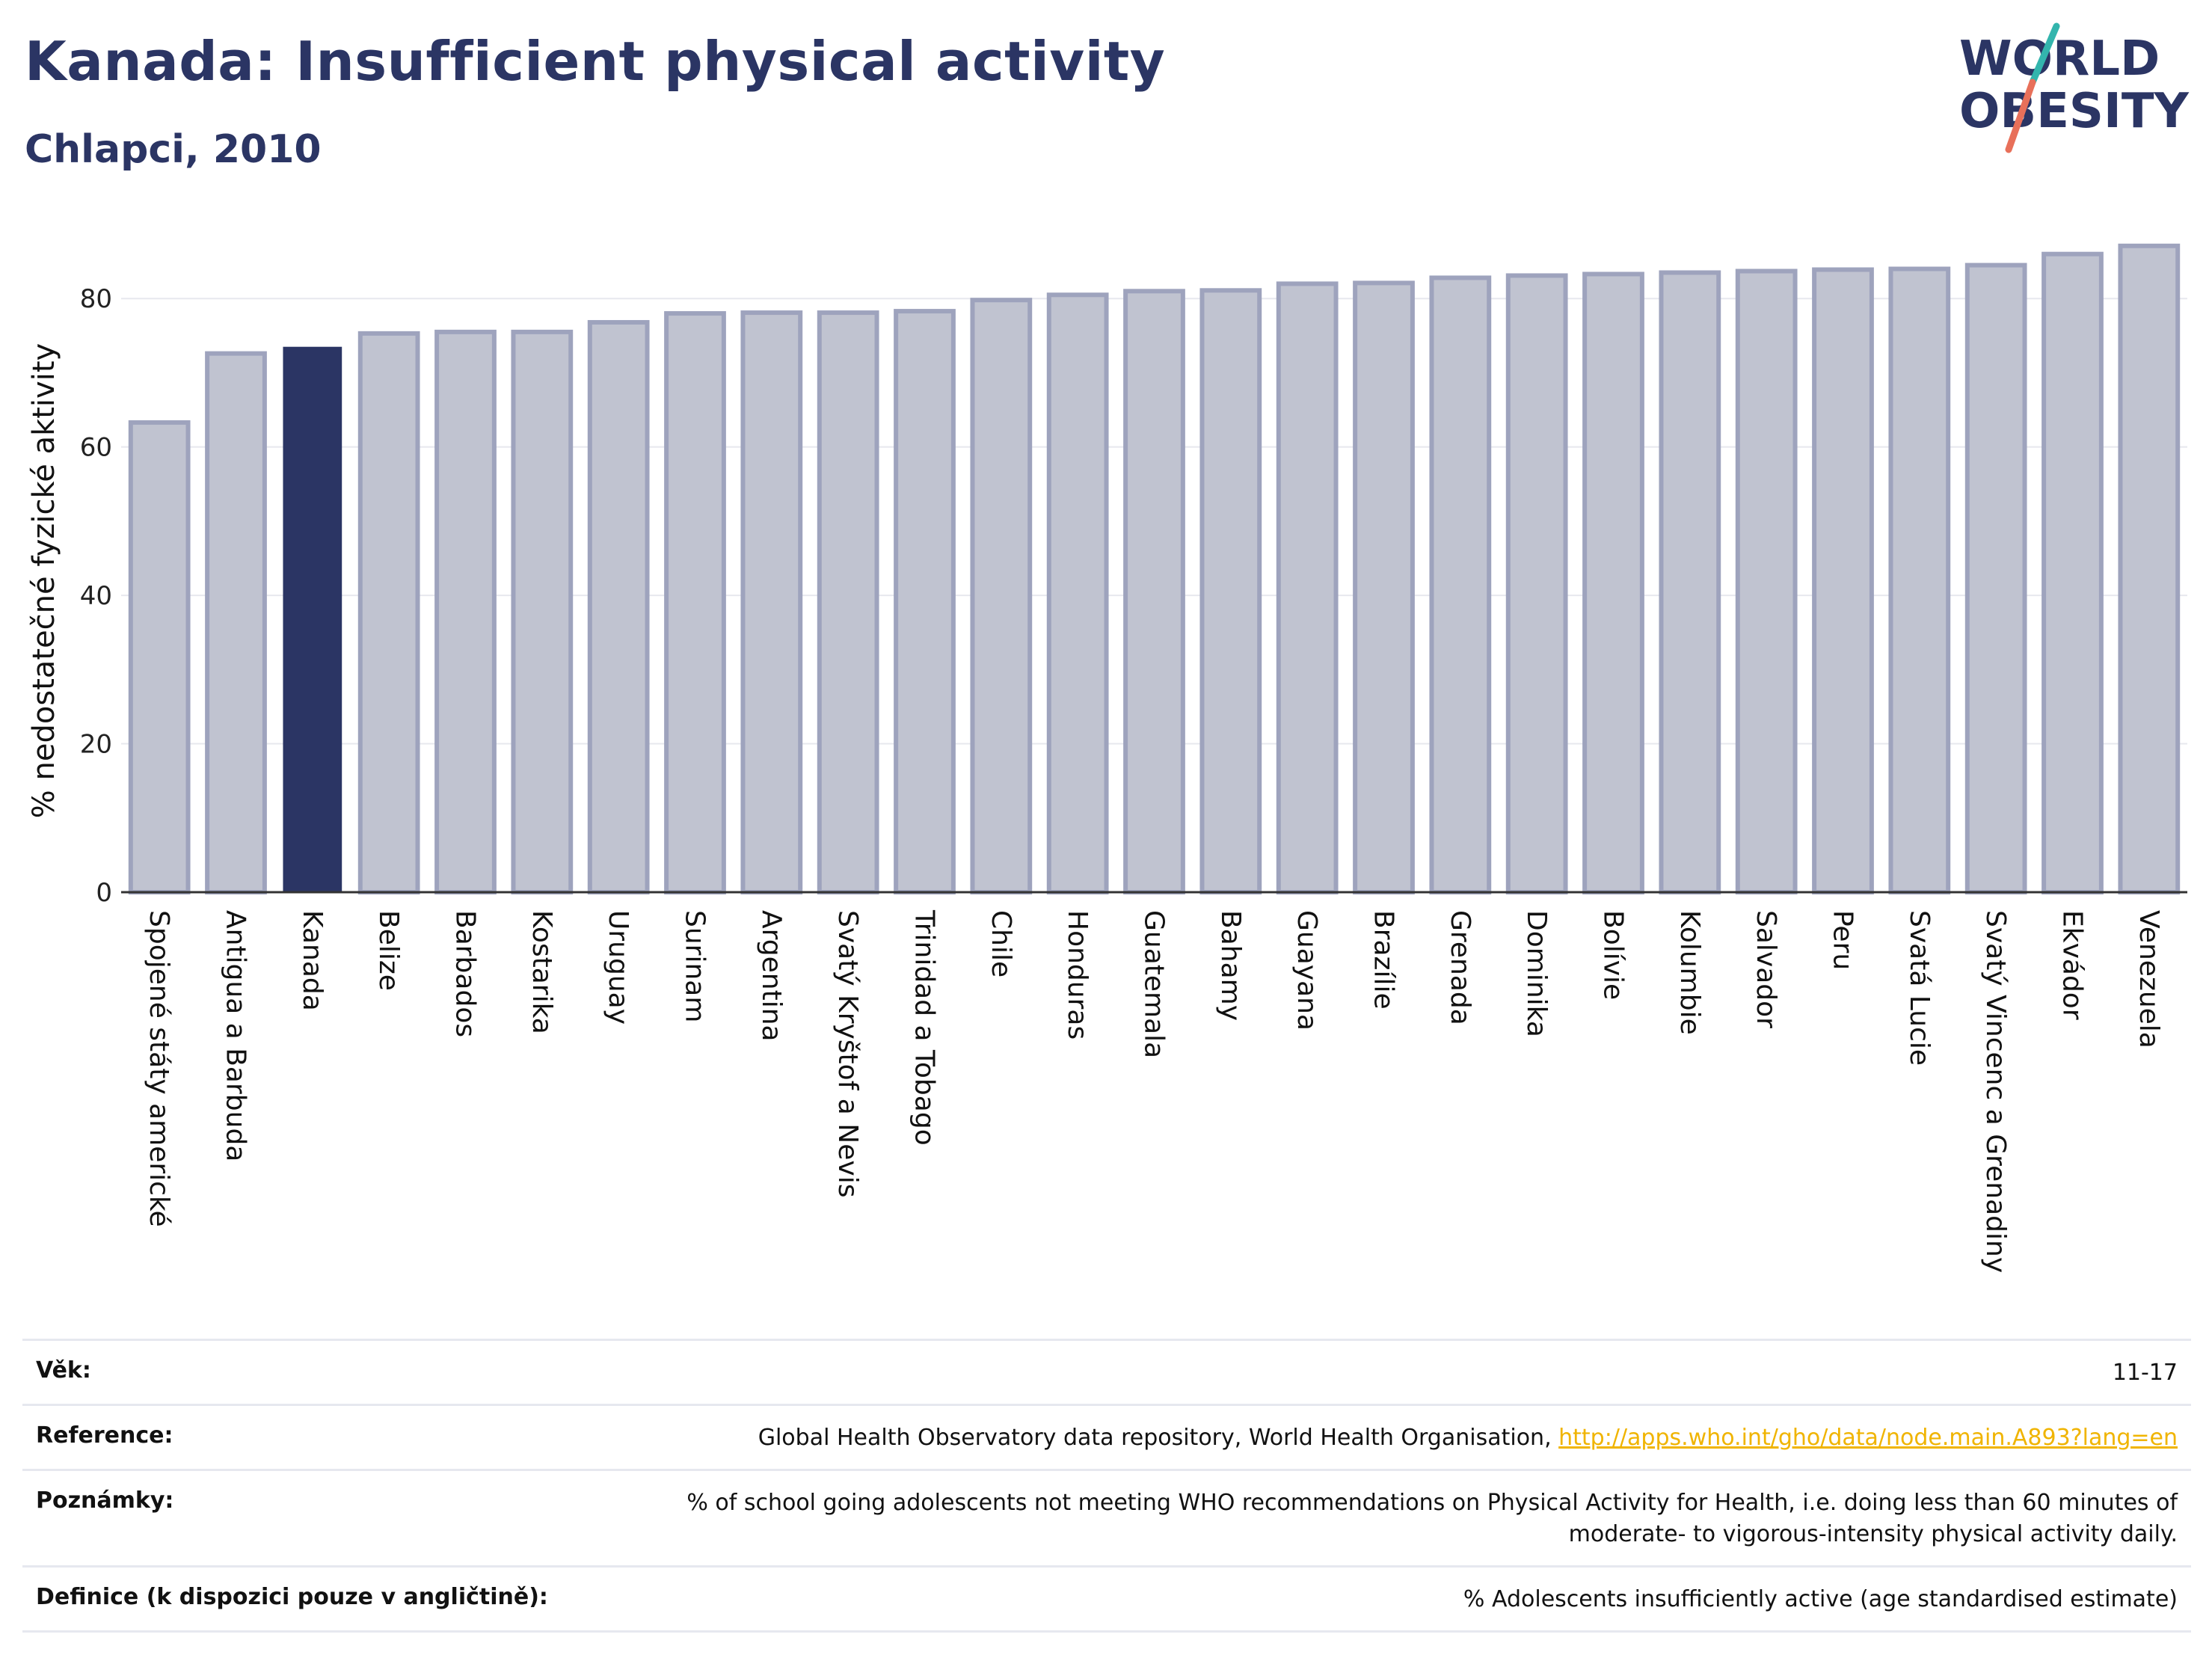  I want to click on x-tick-label: Trinidad a Tobago, so click(925, 1027).